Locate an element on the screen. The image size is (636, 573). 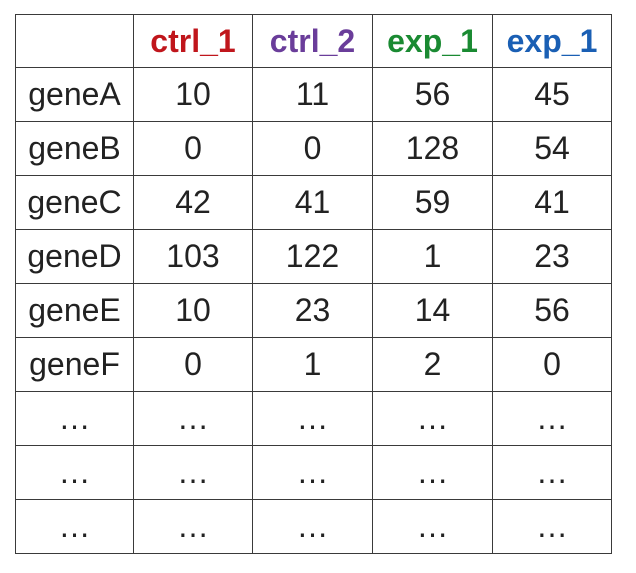
row-label-cell: geneF is located at coordinates (74, 364).